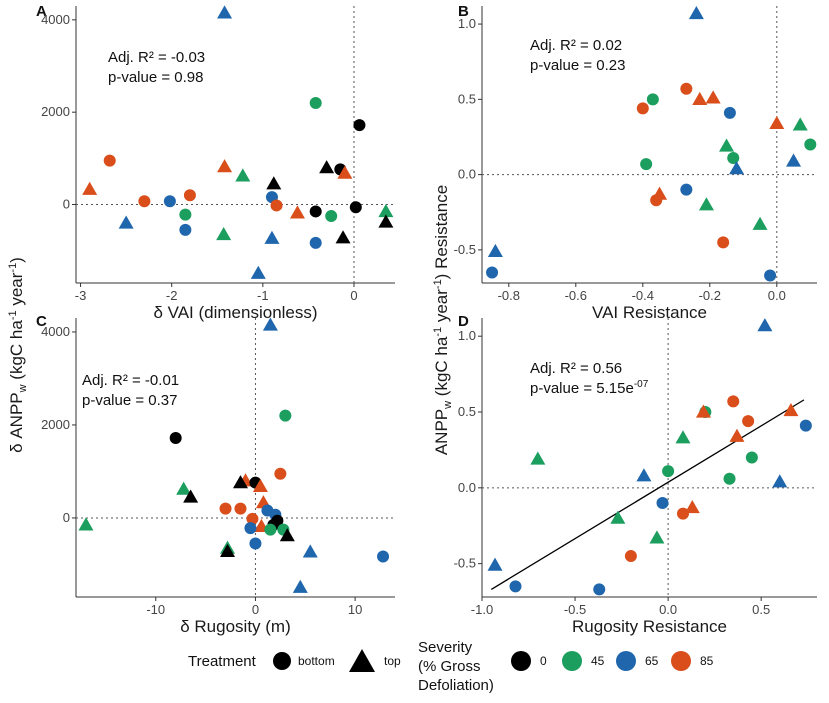 This screenshot has height=703, width=829. I want to click on panel-d-pvalue-exponent: -07, so click(641, 384).